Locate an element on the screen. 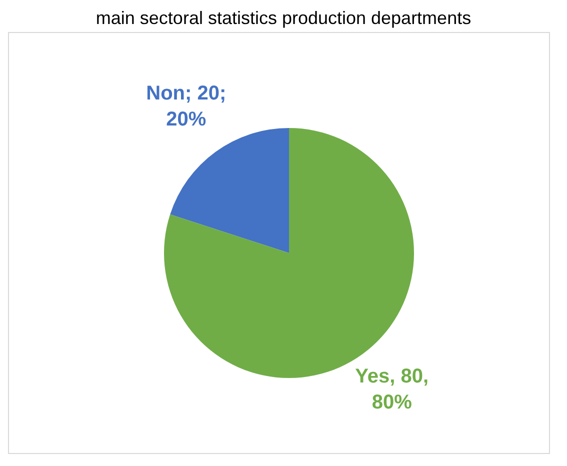 The image size is (567, 466). pie-slice is located at coordinates (229, 190).